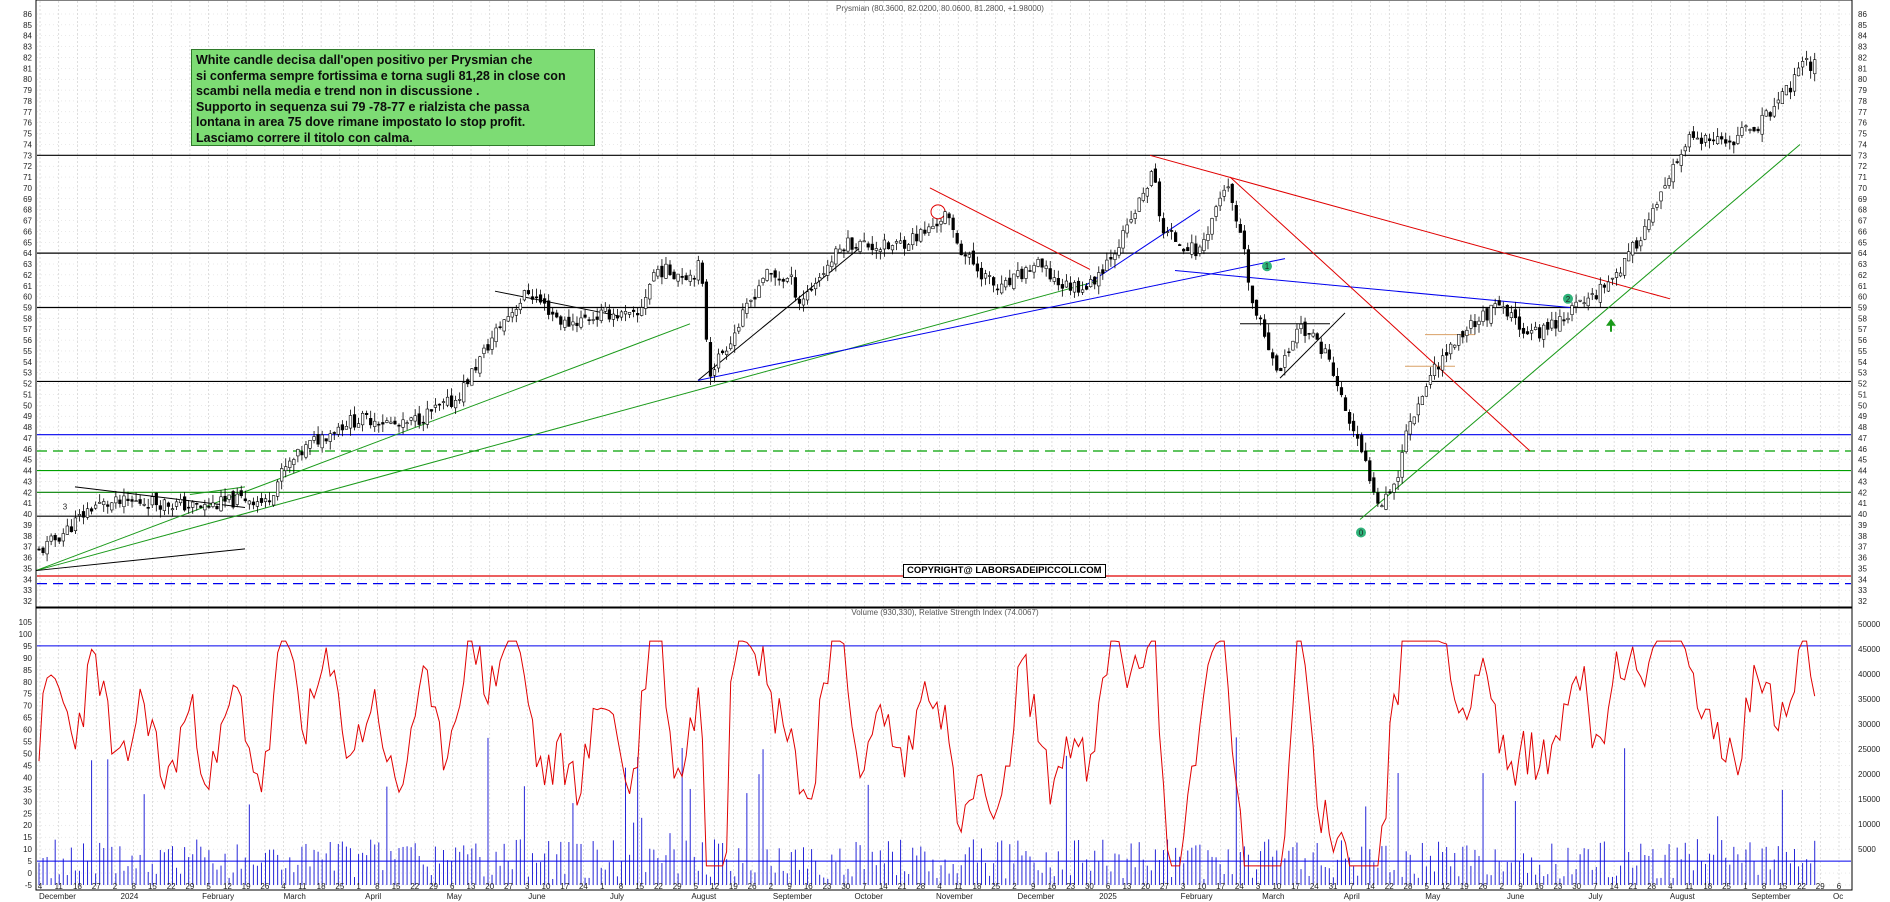 This screenshot has height=902, width=1890. I want to click on x-day-tick: 25, so click(1726, 886).